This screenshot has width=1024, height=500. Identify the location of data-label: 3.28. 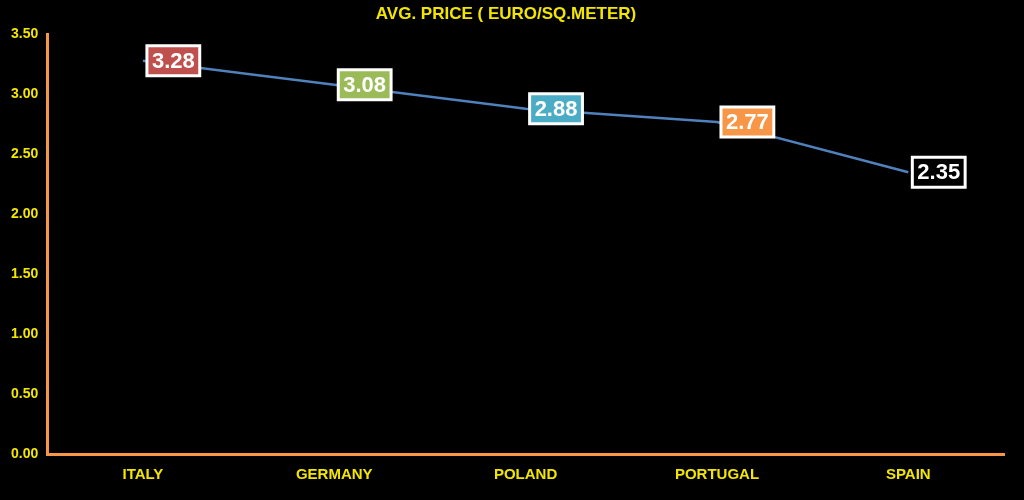
(173, 60).